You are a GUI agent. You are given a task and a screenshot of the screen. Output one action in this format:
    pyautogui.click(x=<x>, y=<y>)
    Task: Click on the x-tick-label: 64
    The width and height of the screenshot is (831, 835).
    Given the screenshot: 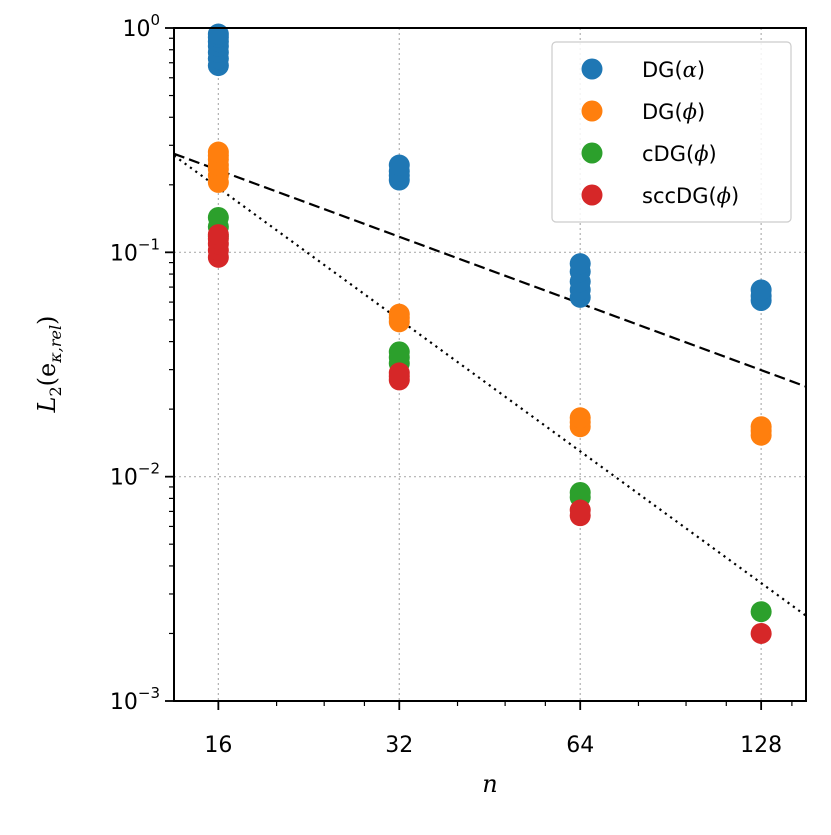 What is the action you would take?
    pyautogui.click(x=580, y=745)
    